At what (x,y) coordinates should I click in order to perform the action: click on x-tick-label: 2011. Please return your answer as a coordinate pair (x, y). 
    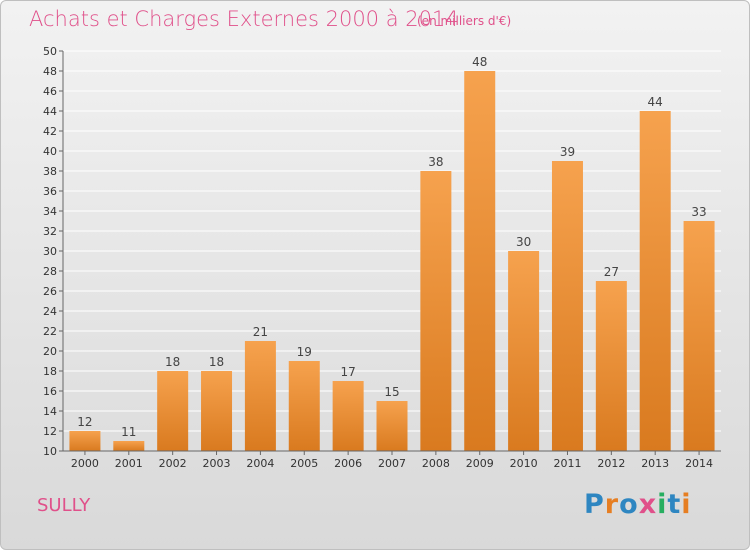
    Looking at the image, I should click on (567, 463).